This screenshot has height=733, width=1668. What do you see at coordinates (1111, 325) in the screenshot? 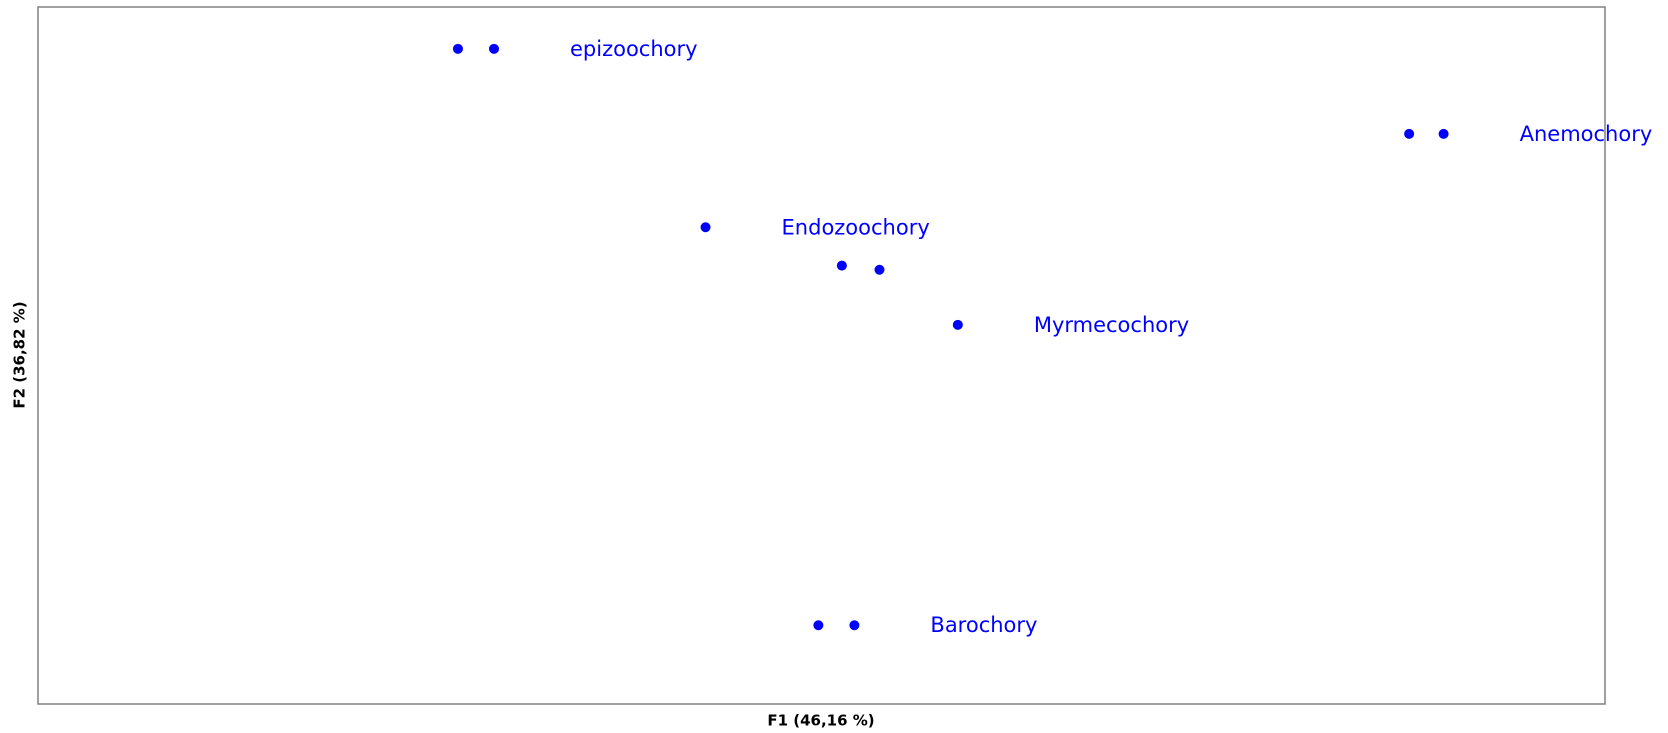
I see `point-label: Myrmecochory` at bounding box center [1111, 325].